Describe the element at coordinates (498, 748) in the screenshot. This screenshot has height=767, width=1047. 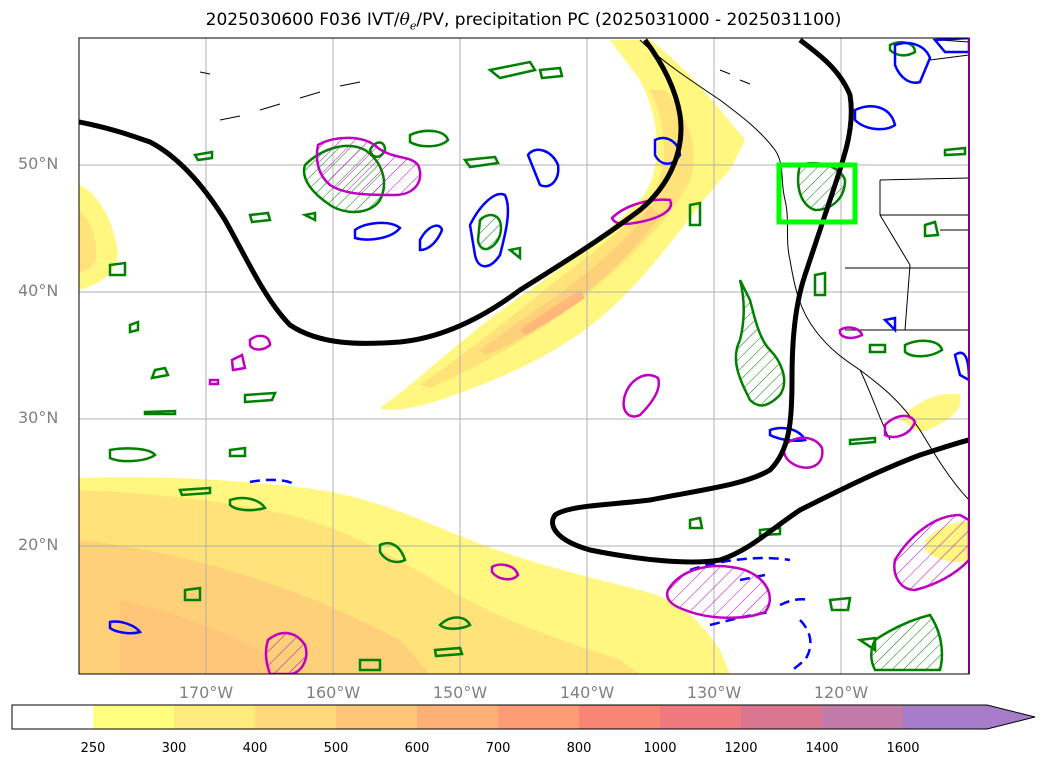
I see `colorbar-tick-700: 700` at that location.